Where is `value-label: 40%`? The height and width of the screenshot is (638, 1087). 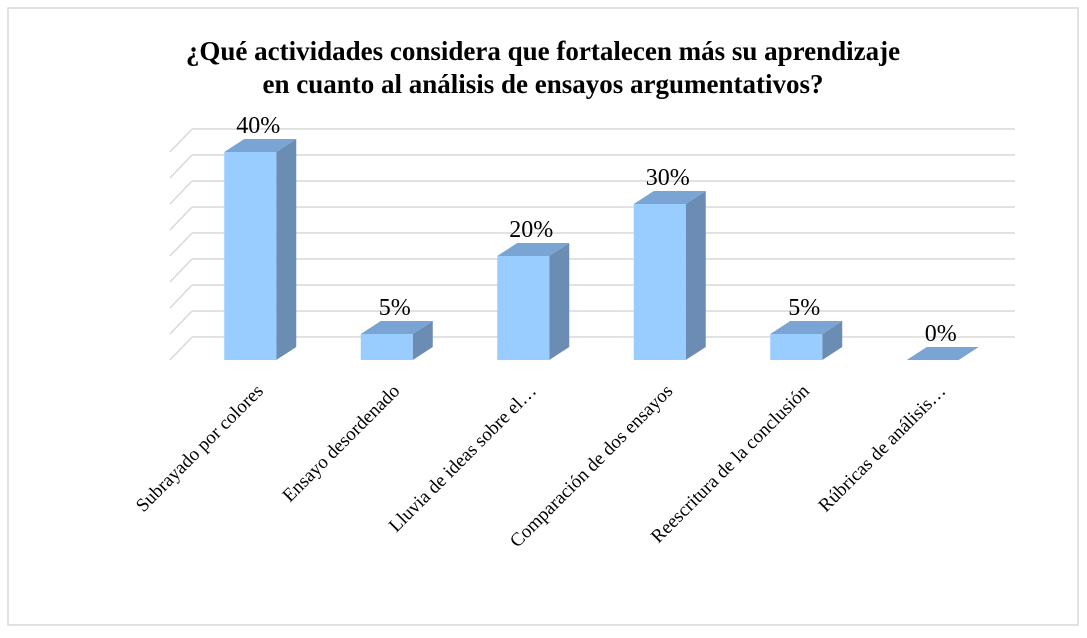
value-label: 40% is located at coordinates (258, 126).